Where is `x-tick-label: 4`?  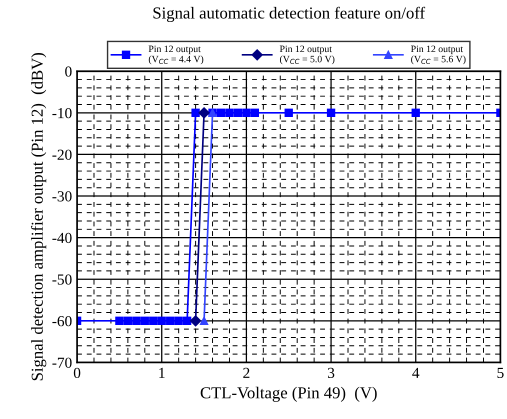
x-tick-label: 4 is located at coordinates (416, 373).